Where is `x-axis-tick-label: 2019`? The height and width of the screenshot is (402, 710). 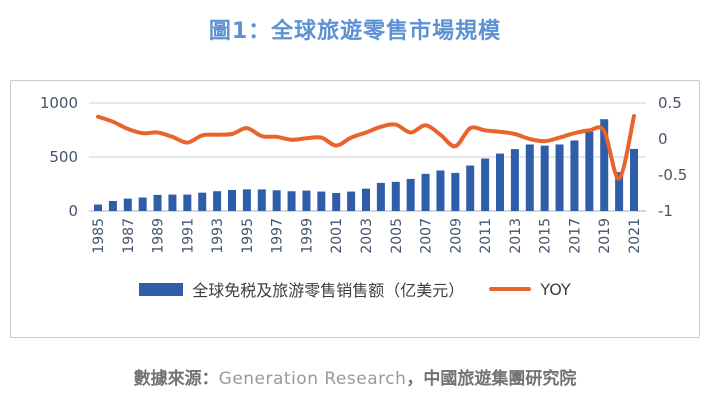 x-axis-tick-label: 2019 is located at coordinates (605, 236).